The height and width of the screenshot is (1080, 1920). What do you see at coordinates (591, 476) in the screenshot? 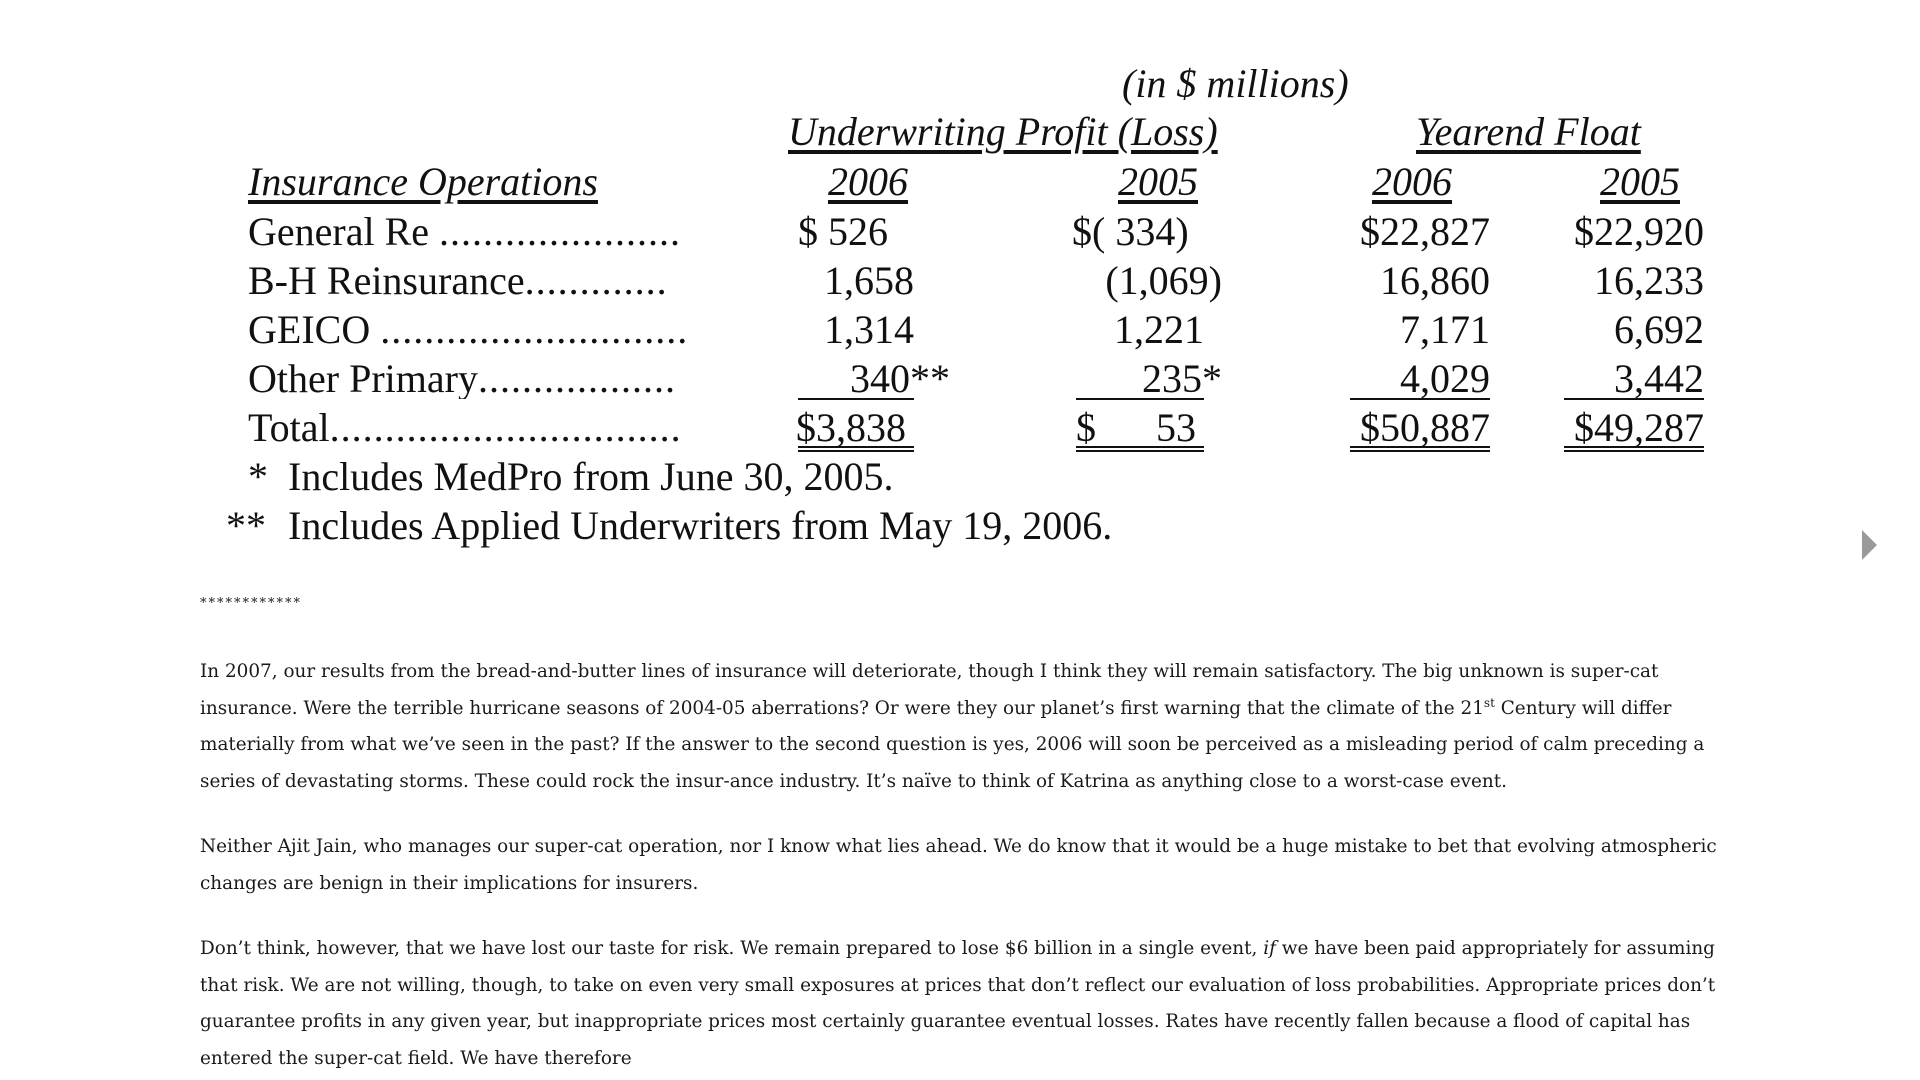
I see `footnote-text: Includes MedPro from June 30, 2005.` at bounding box center [591, 476].